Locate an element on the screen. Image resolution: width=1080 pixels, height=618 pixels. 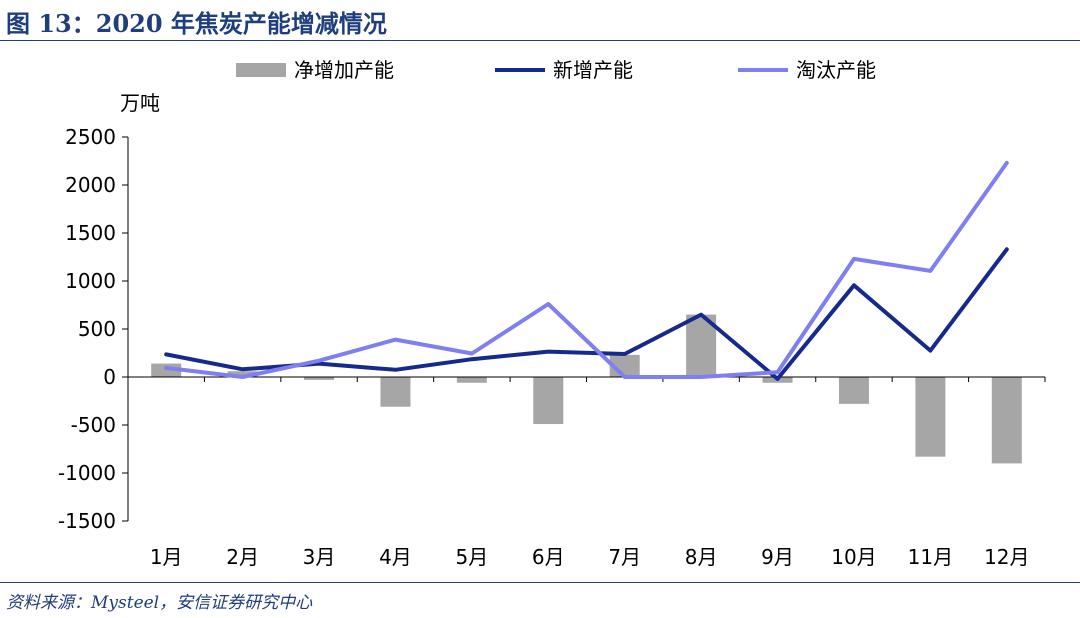
title-divider is located at coordinates (540, 40).